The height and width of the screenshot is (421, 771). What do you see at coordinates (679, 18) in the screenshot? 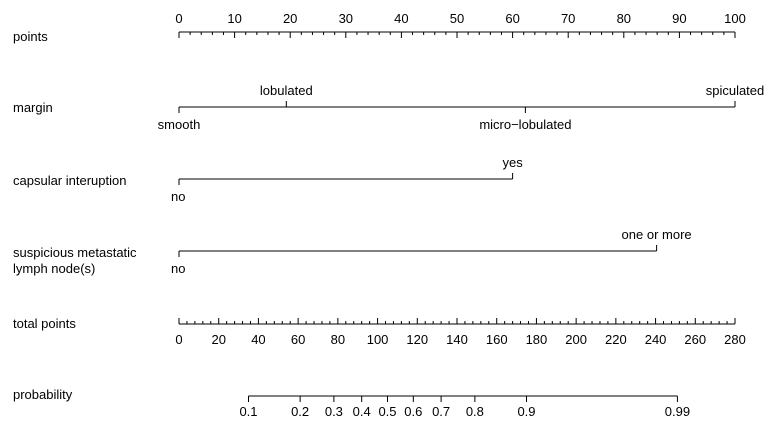
I see `points-tick-label-90: 90` at bounding box center [679, 18].